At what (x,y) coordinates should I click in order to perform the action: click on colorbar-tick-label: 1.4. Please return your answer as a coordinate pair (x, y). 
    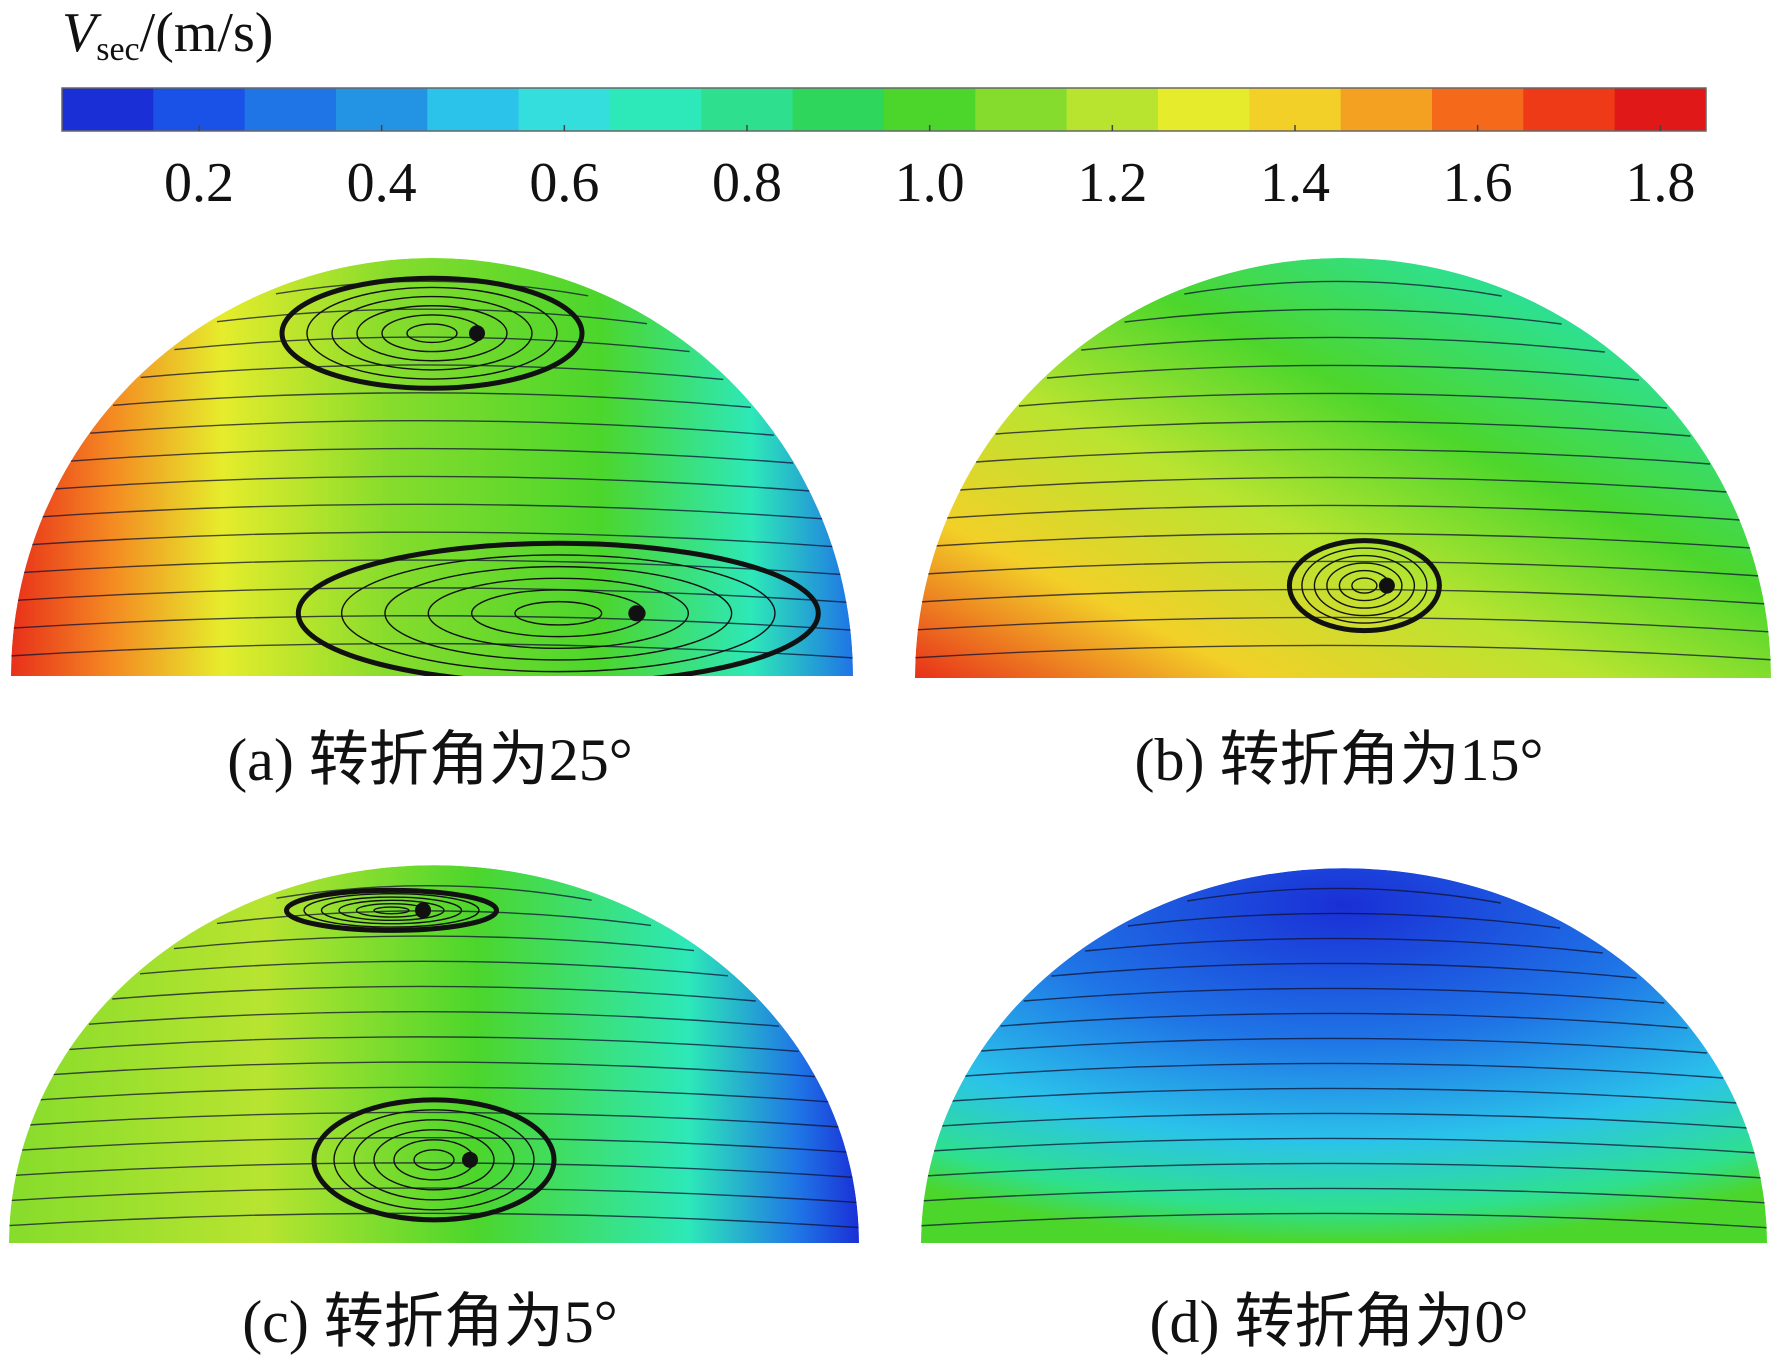
    Looking at the image, I should click on (1295, 183).